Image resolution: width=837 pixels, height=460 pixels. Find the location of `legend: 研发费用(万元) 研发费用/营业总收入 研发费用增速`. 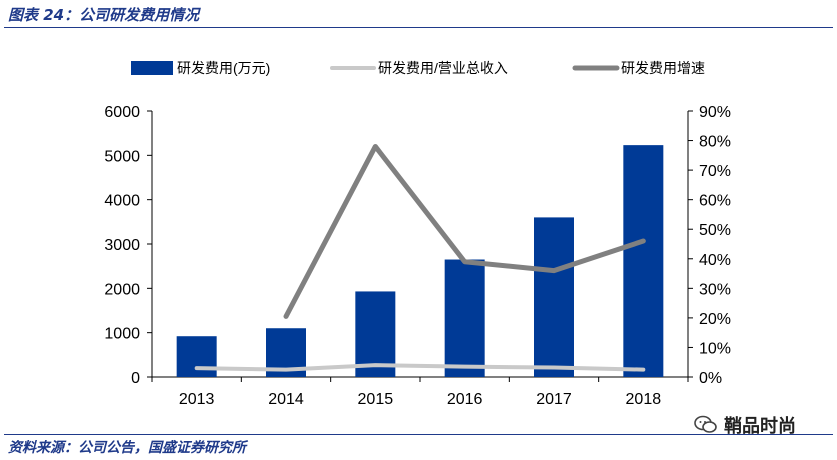

legend: 研发费用(万元) 研发费用/营业总收入 研发费用增速 is located at coordinates (418, 68).